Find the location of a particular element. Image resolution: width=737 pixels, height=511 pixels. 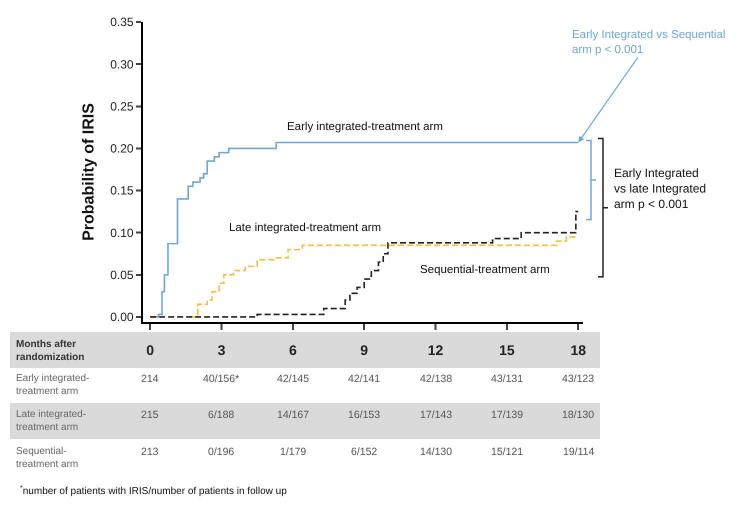

text: 6/152 is located at coordinates (364, 452).